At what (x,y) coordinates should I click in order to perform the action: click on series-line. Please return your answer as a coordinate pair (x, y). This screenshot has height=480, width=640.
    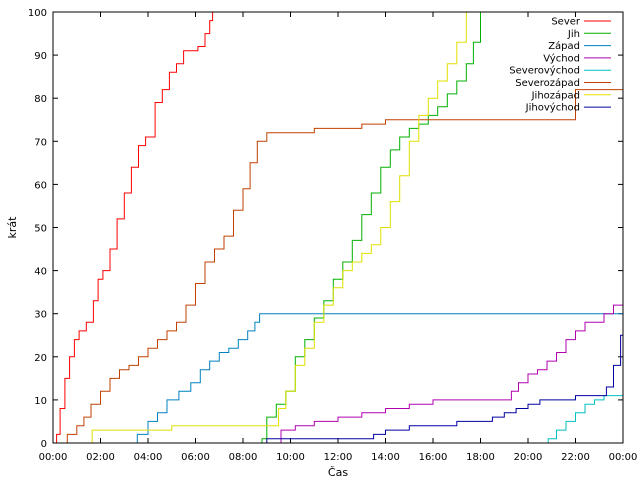
    Looking at the image, I should click on (338, 419).